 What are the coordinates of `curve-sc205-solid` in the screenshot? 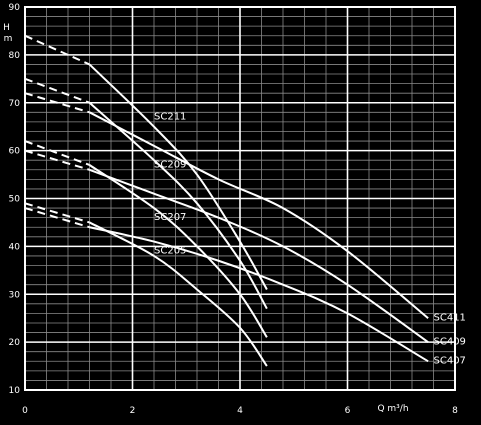 It's located at (178, 294).